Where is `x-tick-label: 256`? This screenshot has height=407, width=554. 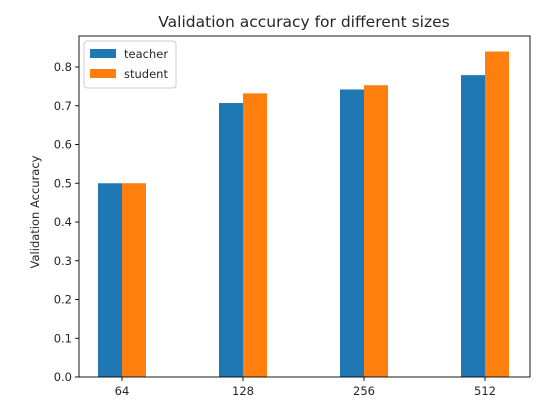 x-tick-label: 256 is located at coordinates (364, 391).